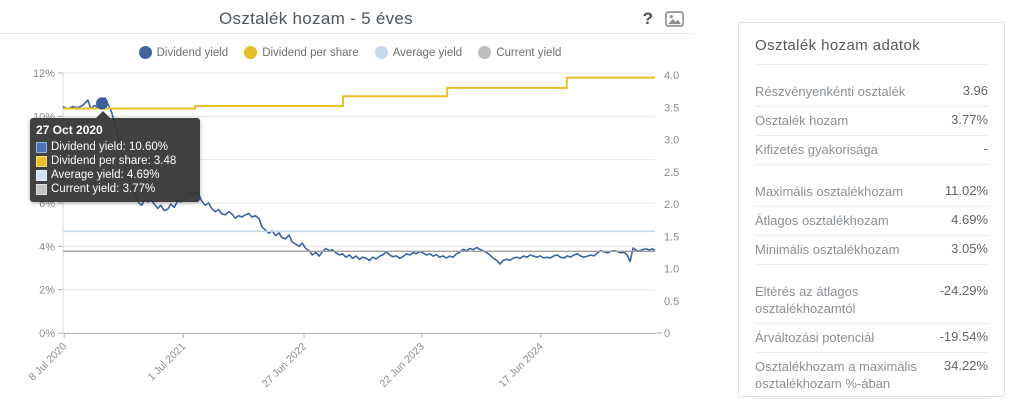  I want to click on y-right-tick-label: 2.0, so click(671, 205).